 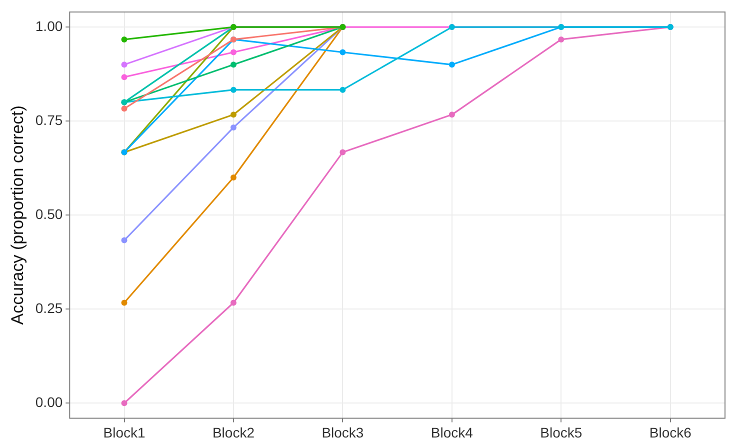 I want to click on x-tick-label: Block2, so click(x=233, y=432).